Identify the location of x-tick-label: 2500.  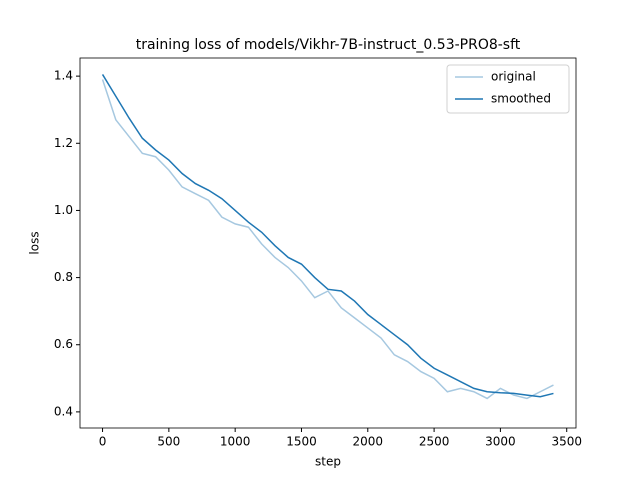
(434, 442).